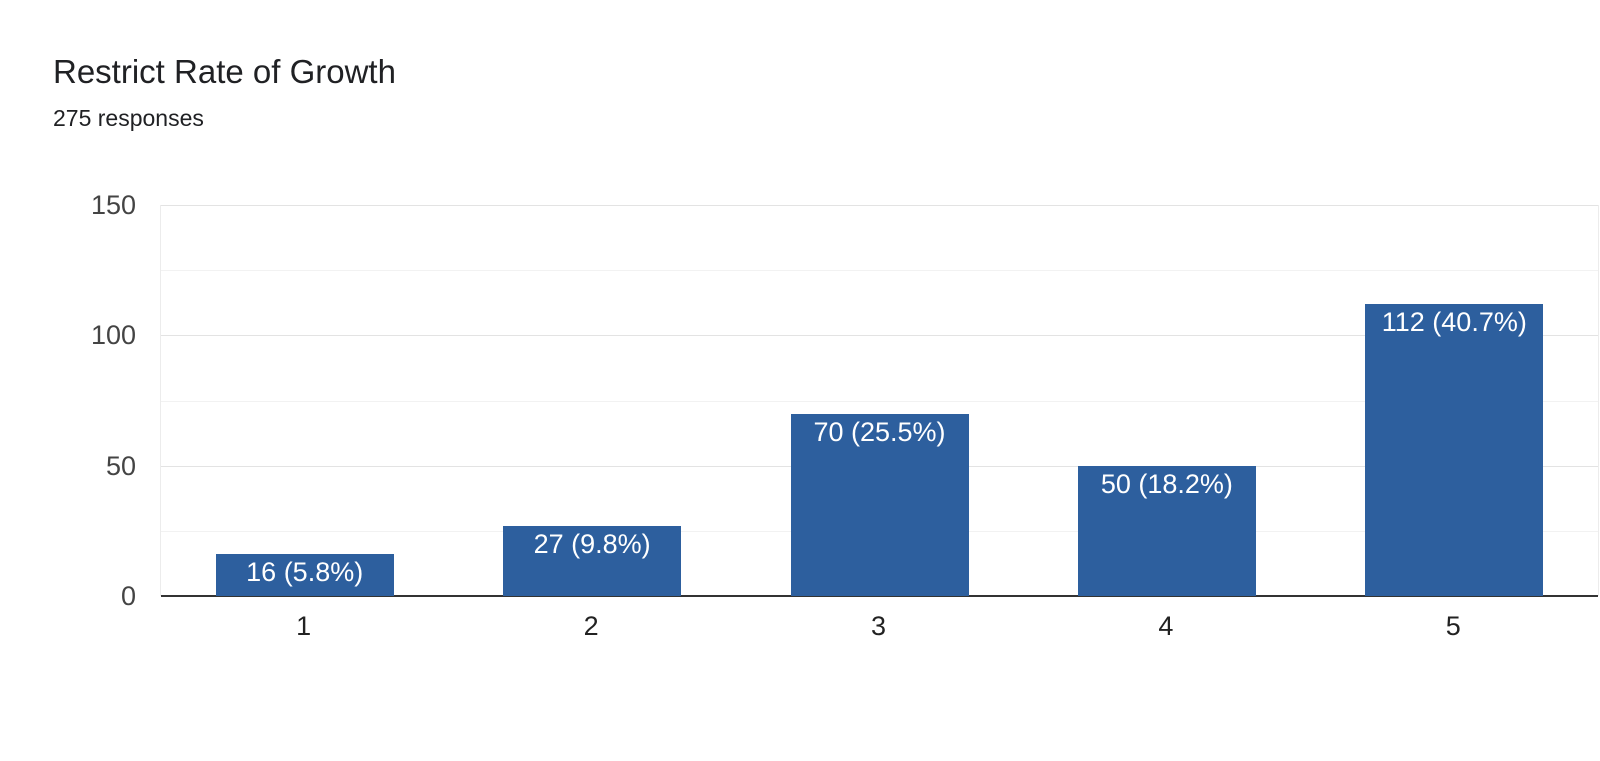 The height and width of the screenshot is (761, 1600). I want to click on y-axis-label-100: 100, so click(113, 335).